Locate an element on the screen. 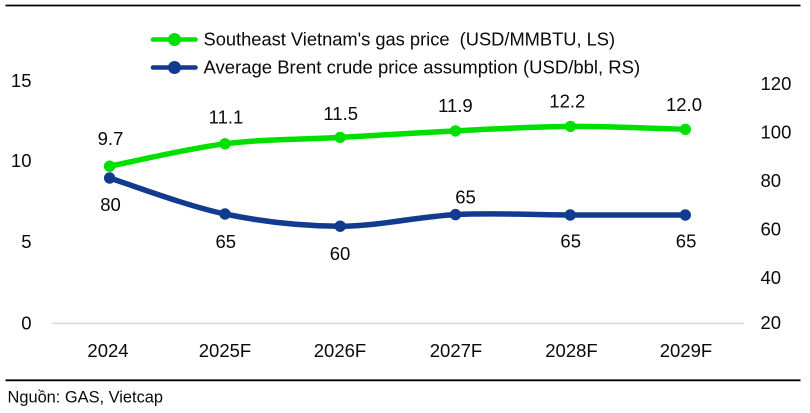  svg-text: 9.7 is located at coordinates (111, 138).